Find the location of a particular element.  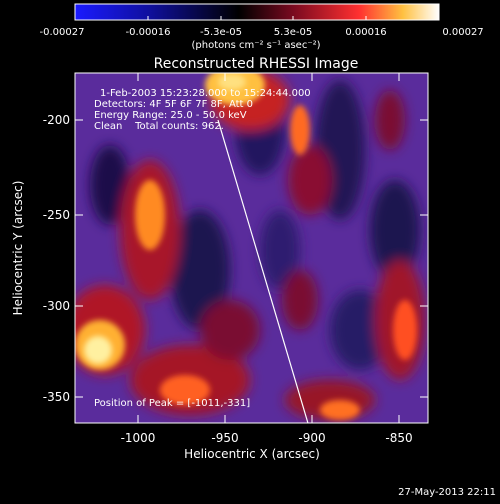

x-tick-label: -950 is located at coordinates (224, 438).